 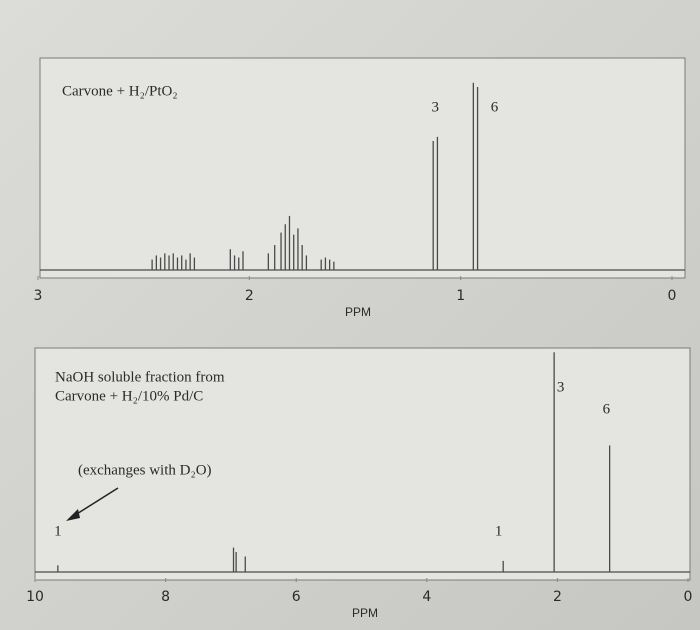 What do you see at coordinates (145, 470) in the screenshot?
I see `annotation: (exchanges with D₂O)` at bounding box center [145, 470].